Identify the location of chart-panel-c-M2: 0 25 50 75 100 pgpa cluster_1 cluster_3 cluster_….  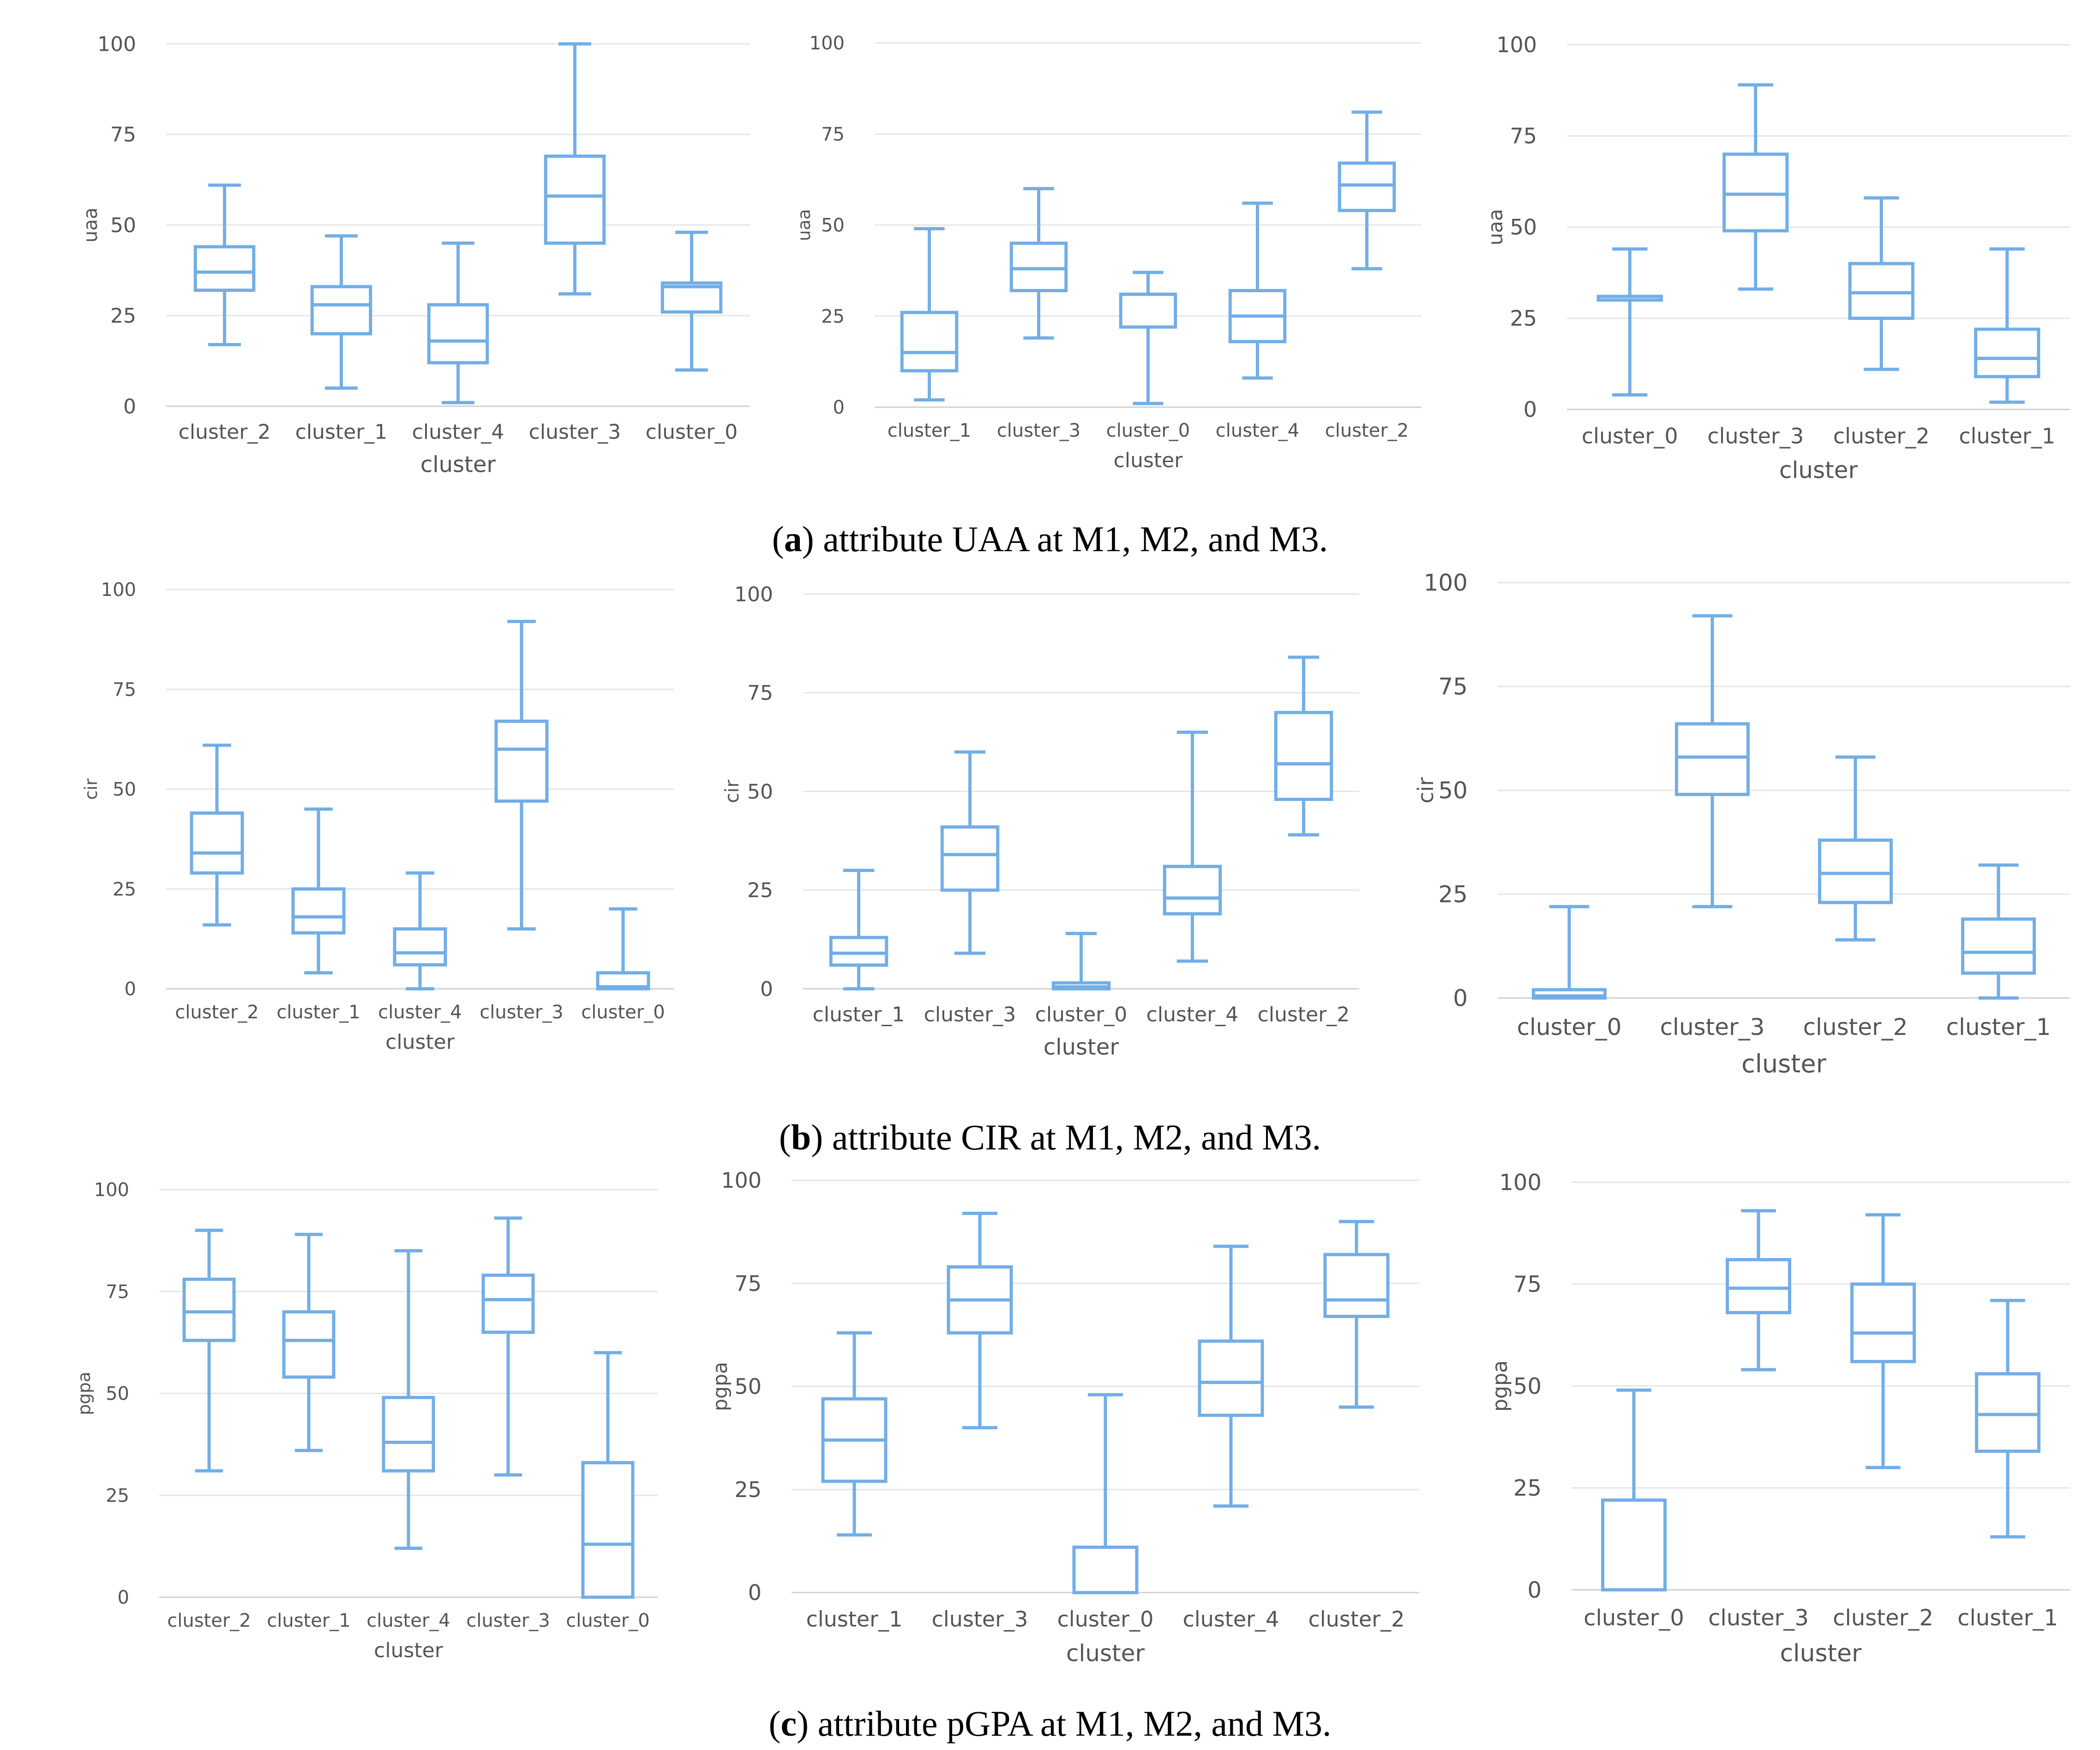
(1064, 1417).